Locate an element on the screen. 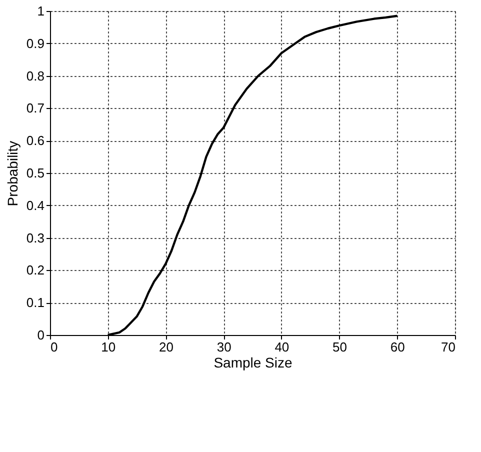  x-tick-label: 0 is located at coordinates (54, 347).